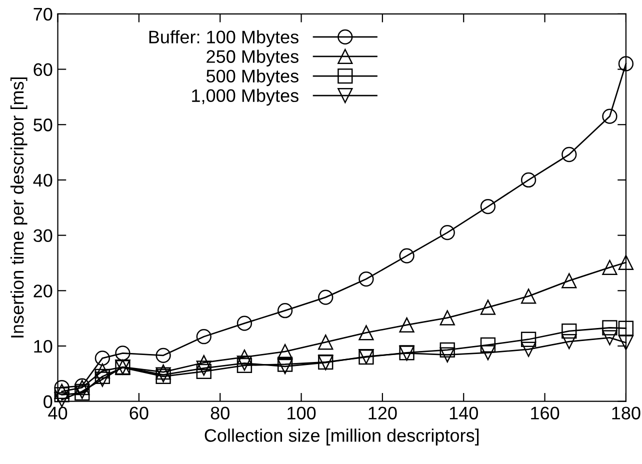 The width and height of the screenshot is (642, 464). Describe the element at coordinates (464, 413) in the screenshot. I see `x-tick-label: 140` at that location.